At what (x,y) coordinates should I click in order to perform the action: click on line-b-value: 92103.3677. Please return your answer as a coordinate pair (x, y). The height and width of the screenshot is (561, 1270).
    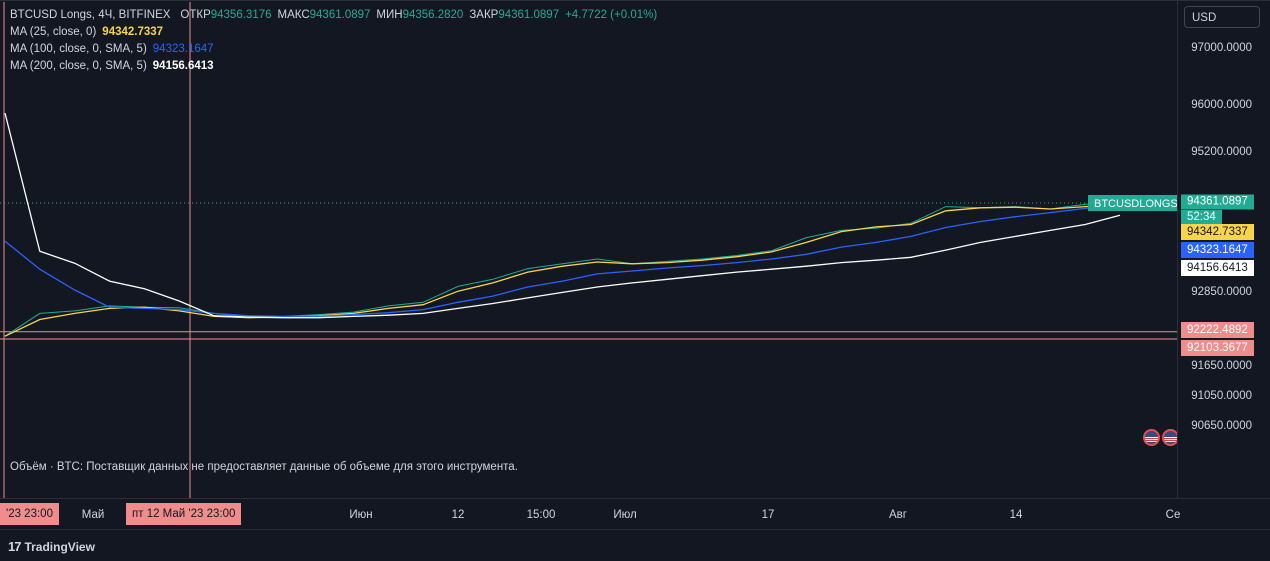
    Looking at the image, I should click on (1217, 348).